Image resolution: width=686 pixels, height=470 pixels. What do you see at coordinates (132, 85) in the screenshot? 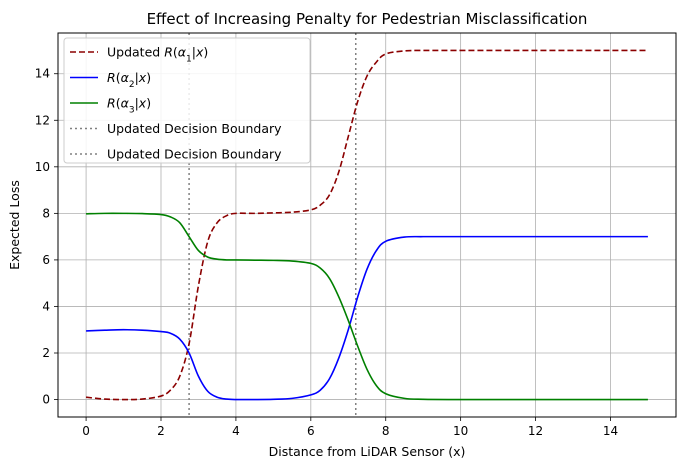
I see `legend-label-part: 2` at bounding box center [132, 85].